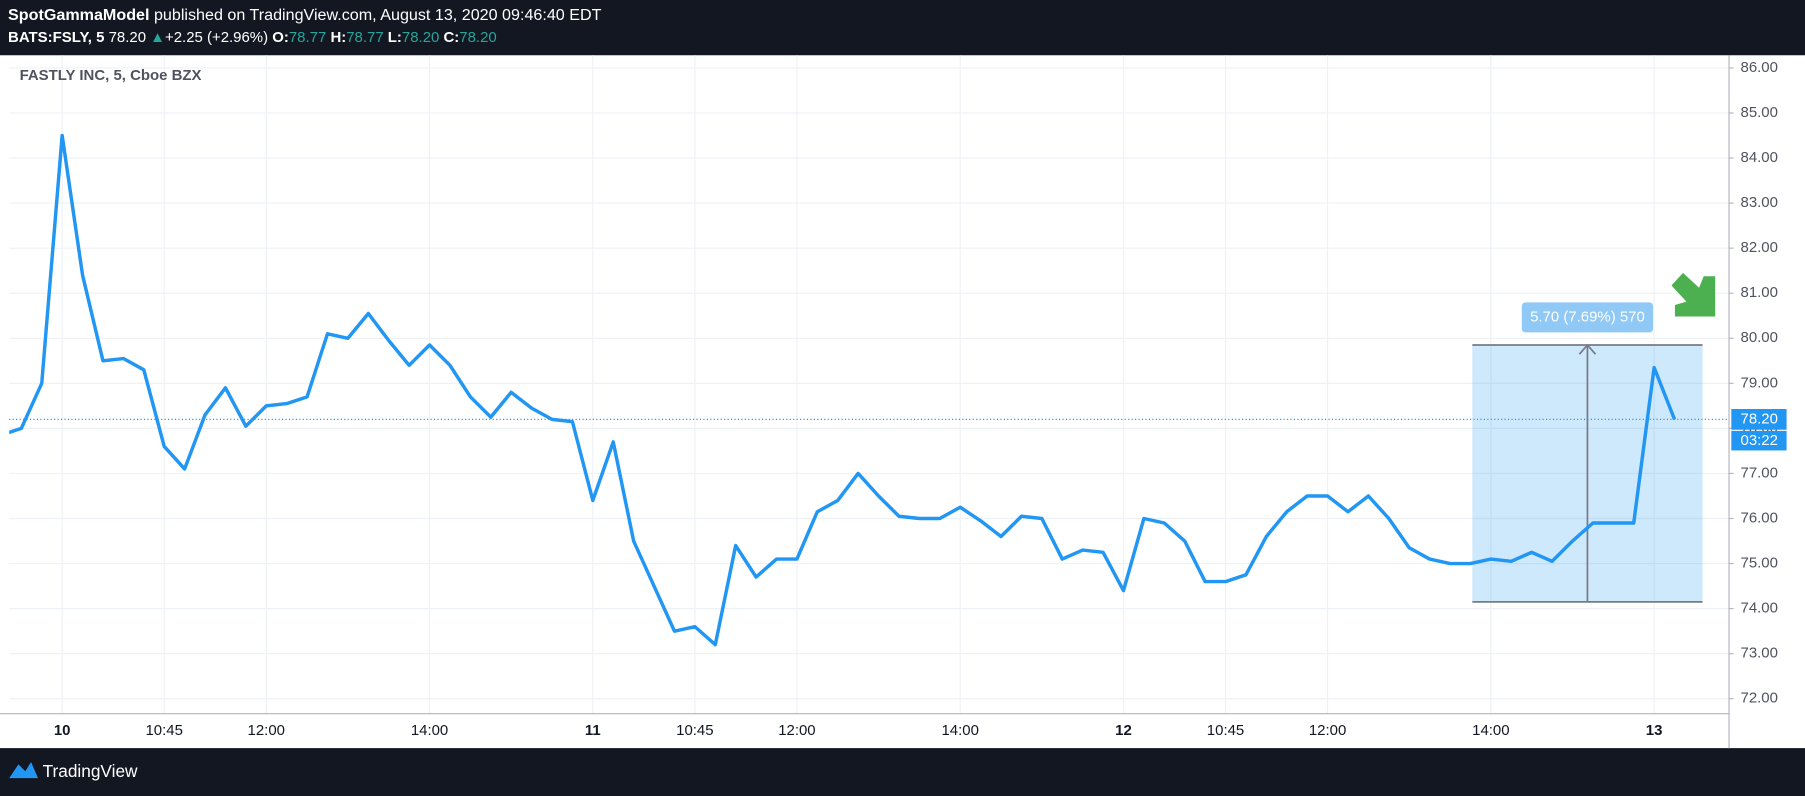 The width and height of the screenshot is (1805, 796). I want to click on symbol: BATS:FSLY, 5, so click(56, 37).